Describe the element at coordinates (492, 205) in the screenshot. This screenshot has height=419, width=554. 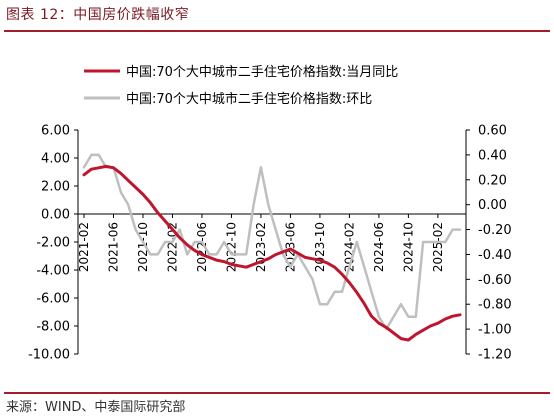
I see `right-tick-label: 0.00` at that location.